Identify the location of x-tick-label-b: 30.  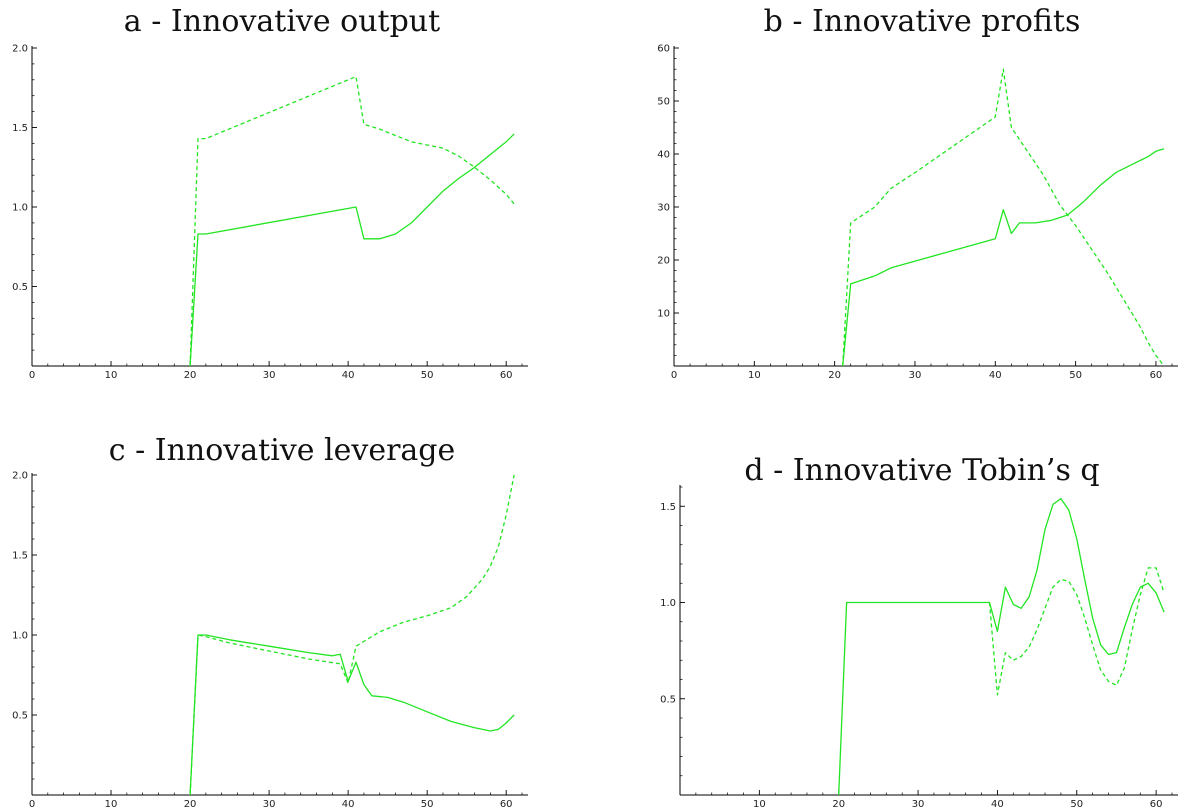
(915, 375).